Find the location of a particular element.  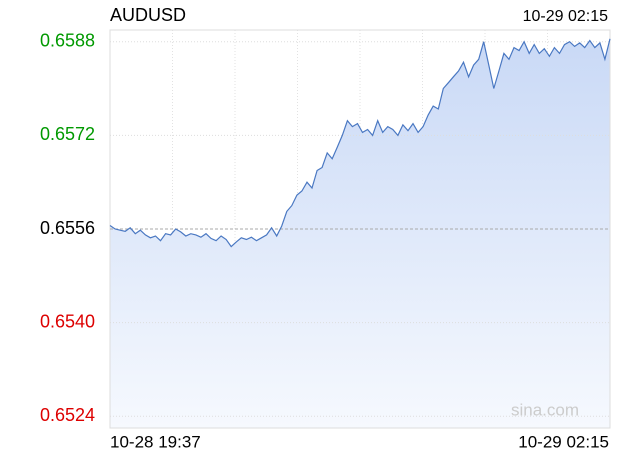

y-tick-label: 0.6588 is located at coordinates (67, 40).